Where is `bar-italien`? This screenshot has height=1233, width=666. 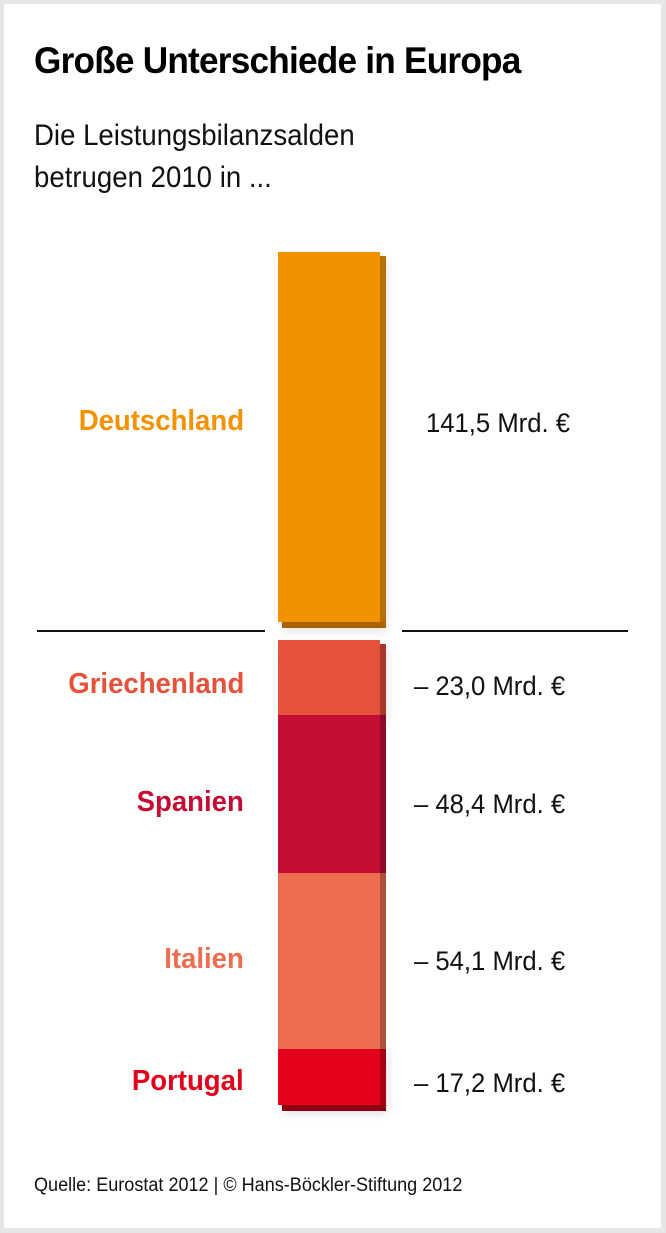
bar-italien is located at coordinates (332, 961).